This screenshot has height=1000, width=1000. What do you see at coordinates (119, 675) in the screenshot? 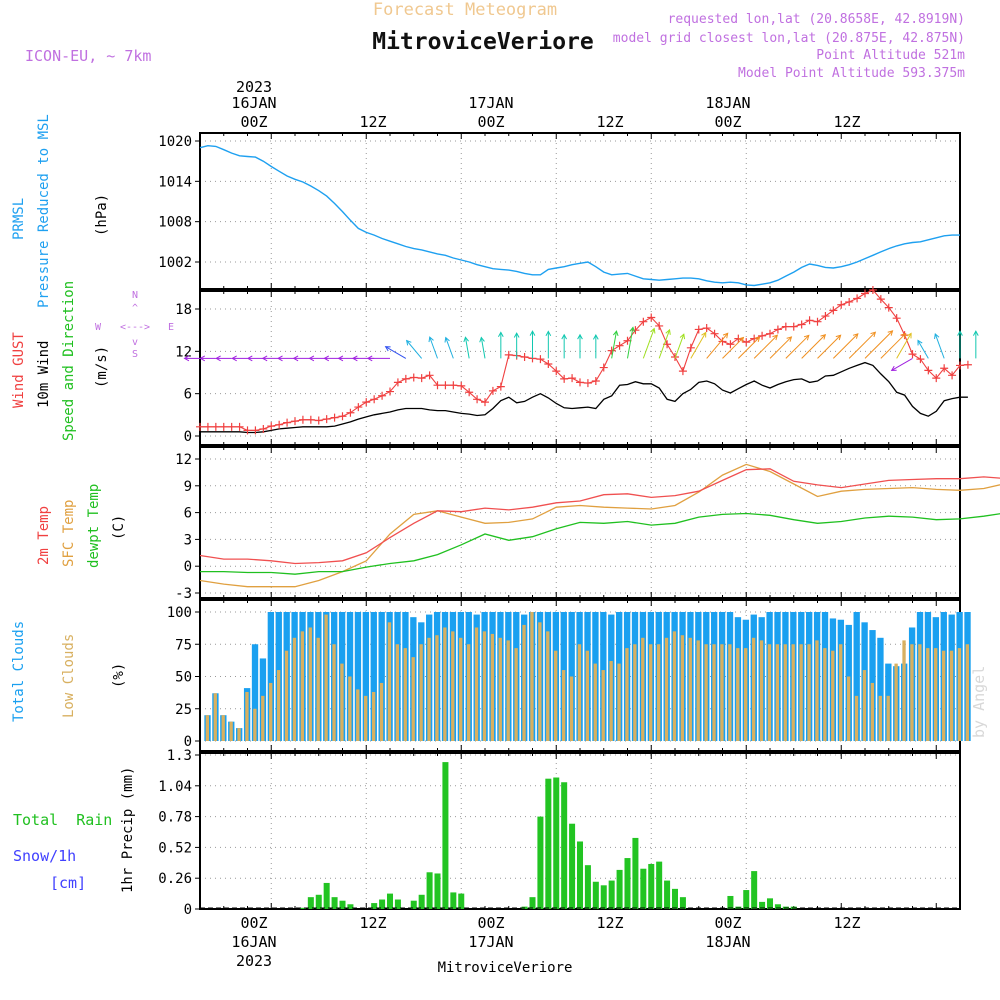
I see `cloud-unit: (%)` at bounding box center [119, 675].